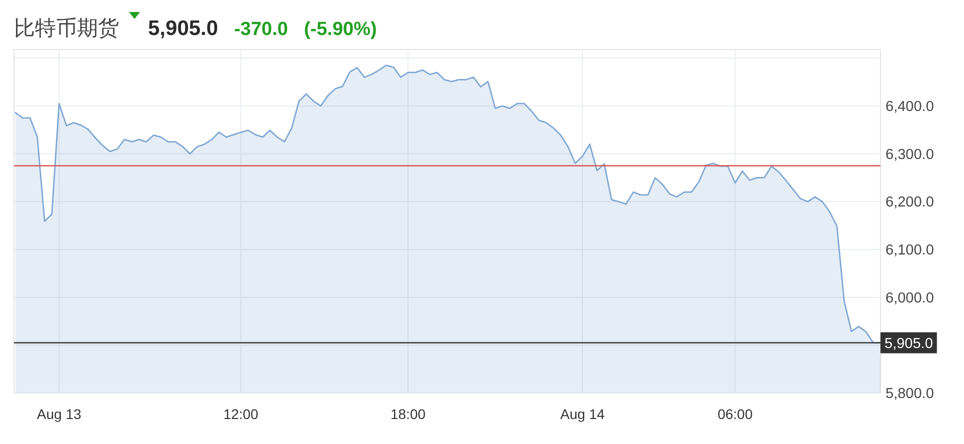 The height and width of the screenshot is (444, 964). Describe the element at coordinates (59, 414) in the screenshot. I see `x-tick-label: Aug 13` at that location.